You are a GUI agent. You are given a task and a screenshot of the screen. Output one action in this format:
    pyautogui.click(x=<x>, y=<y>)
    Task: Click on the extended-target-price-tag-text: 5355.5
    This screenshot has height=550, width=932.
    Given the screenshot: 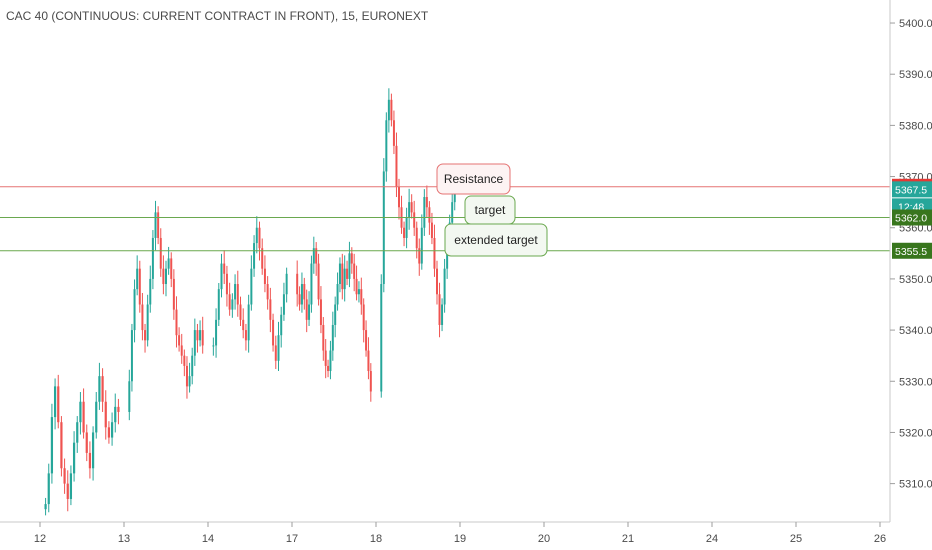 What is the action you would take?
    pyautogui.click(x=911, y=252)
    